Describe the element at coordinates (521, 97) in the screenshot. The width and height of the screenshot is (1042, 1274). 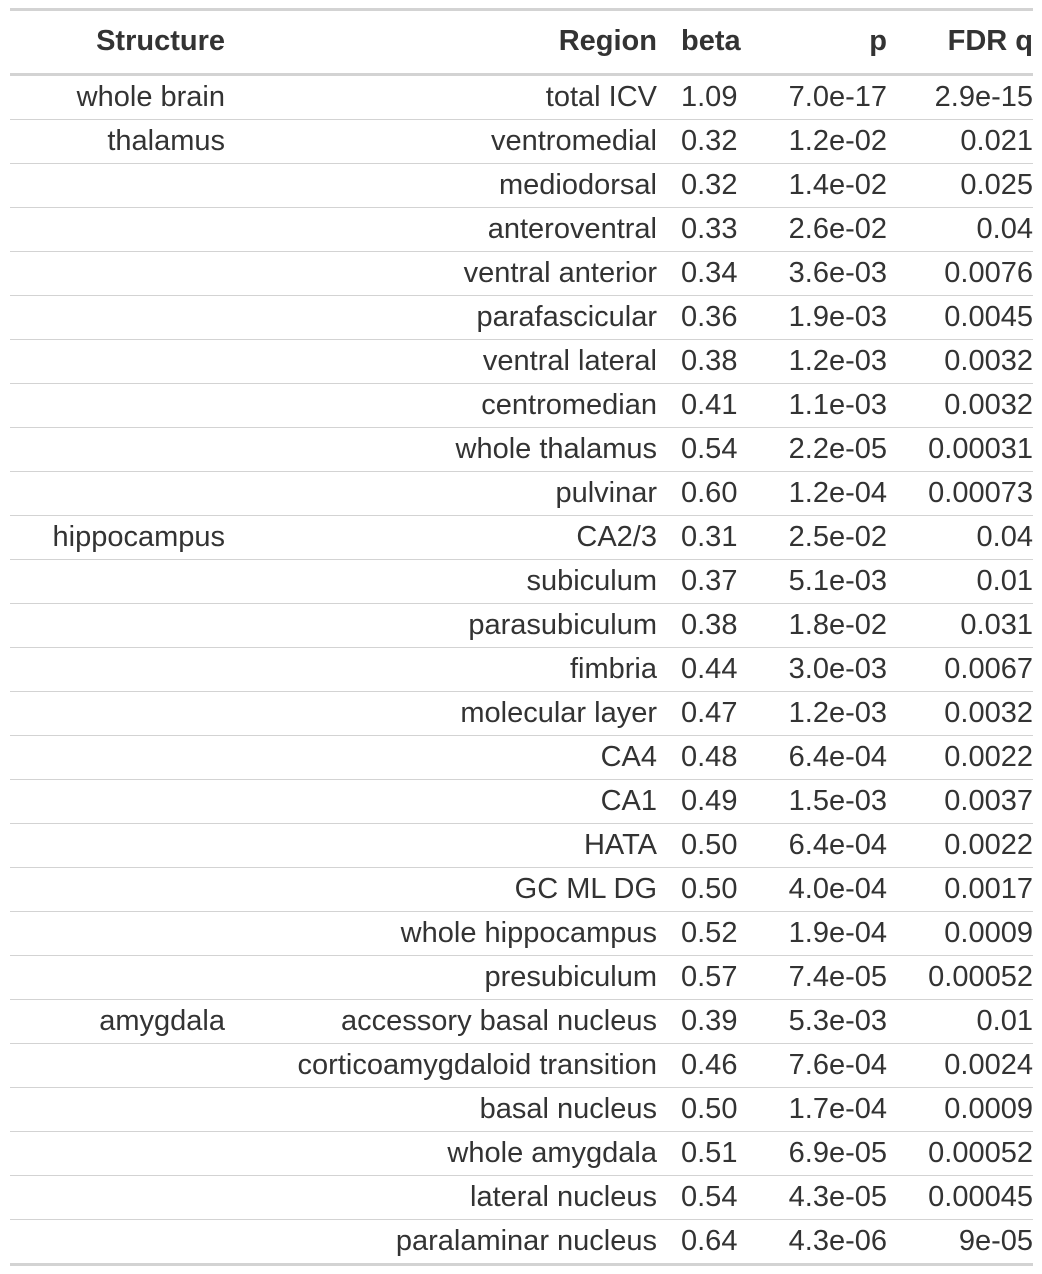
I see `table-row: whole brain total ICV 1.09 7.0e-17 2.9e-15` at that location.